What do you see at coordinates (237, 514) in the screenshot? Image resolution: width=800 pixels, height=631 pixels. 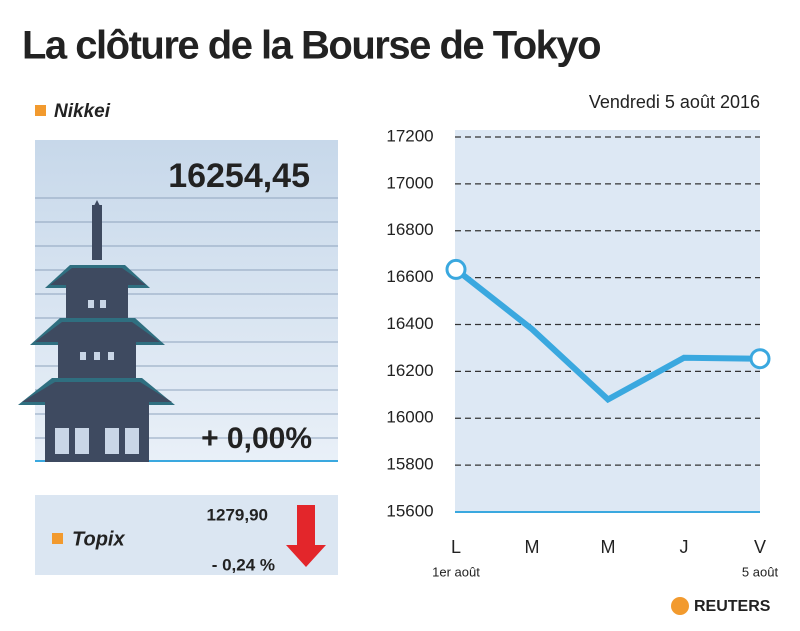 I see `topix-value: 1279,90` at bounding box center [237, 514].